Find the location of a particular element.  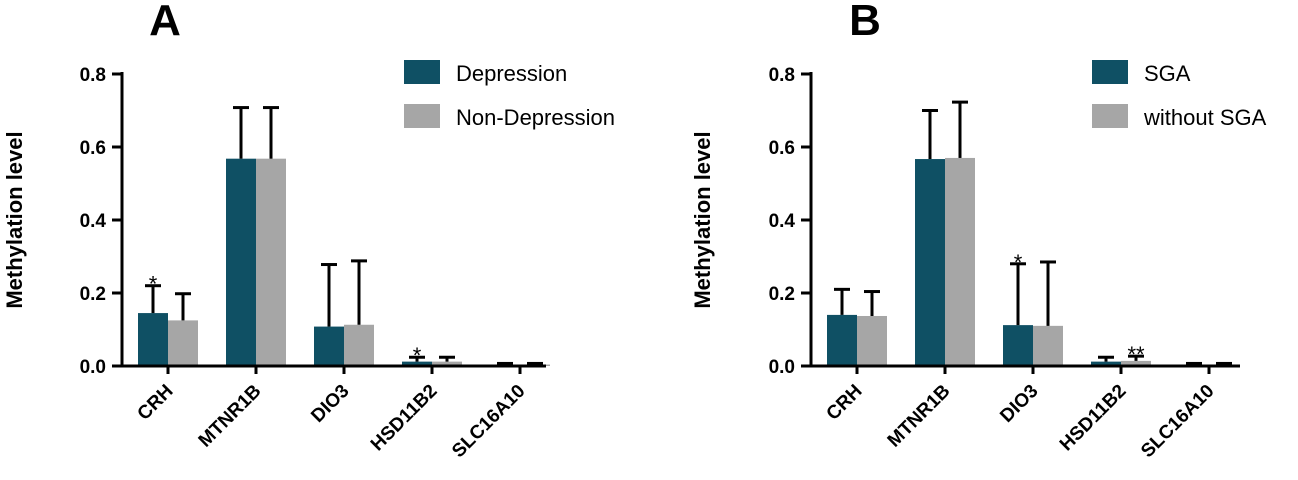

bar-a-mtnr1b-series1 is located at coordinates (241, 262).